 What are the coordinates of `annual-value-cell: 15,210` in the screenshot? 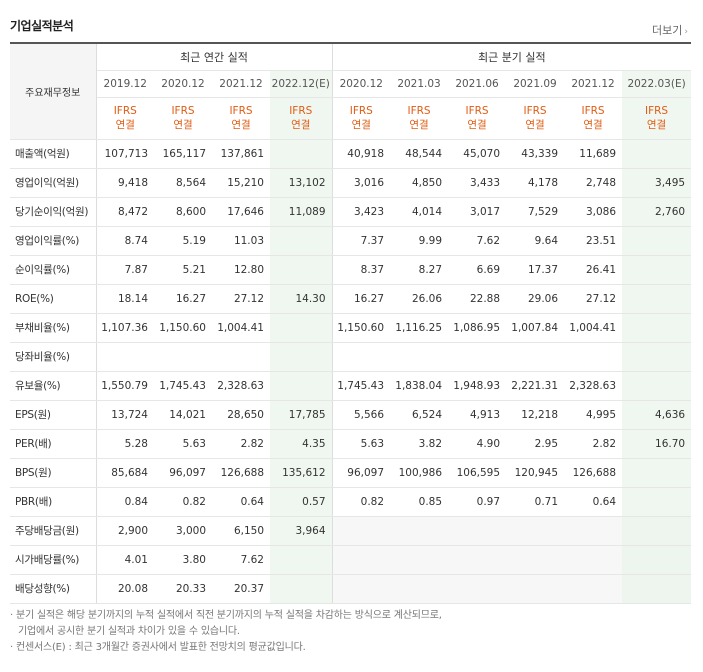 It's located at (241, 183).